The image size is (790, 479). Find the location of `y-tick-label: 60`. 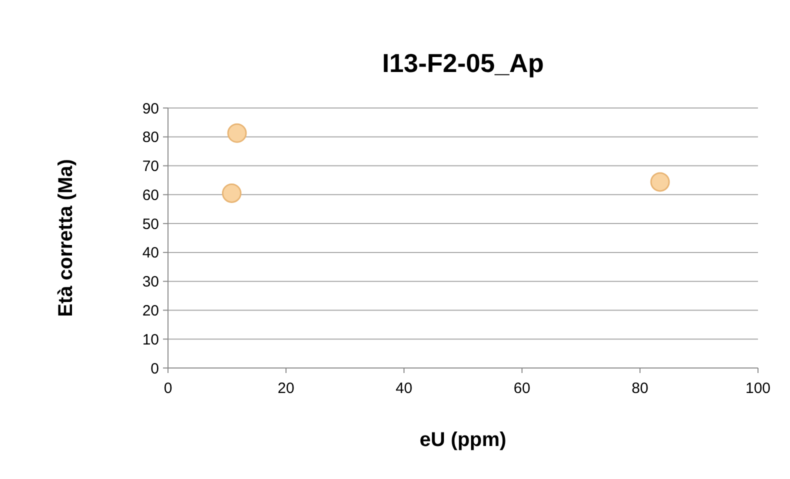

y-tick-label: 60 is located at coordinates (150, 195).